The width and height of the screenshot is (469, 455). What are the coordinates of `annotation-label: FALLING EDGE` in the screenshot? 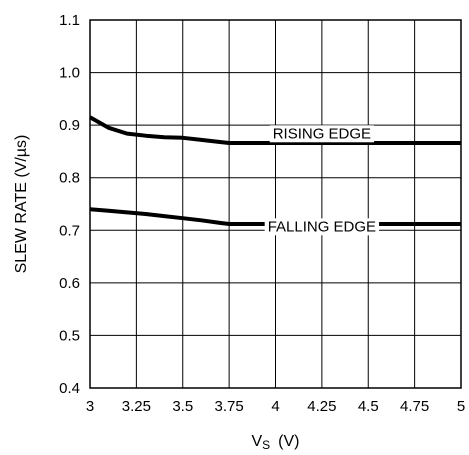 It's located at (322, 226).